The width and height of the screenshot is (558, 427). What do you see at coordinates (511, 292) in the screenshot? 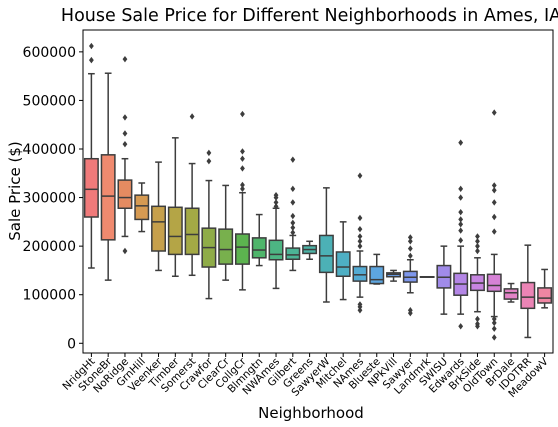
I see `box-BrDale` at bounding box center [511, 292].